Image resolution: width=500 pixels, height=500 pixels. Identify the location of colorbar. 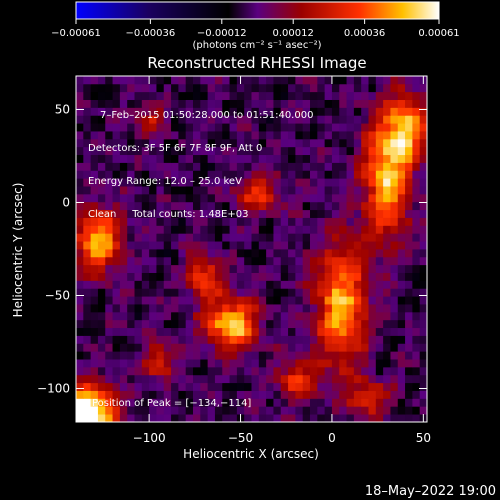
(257, 10).